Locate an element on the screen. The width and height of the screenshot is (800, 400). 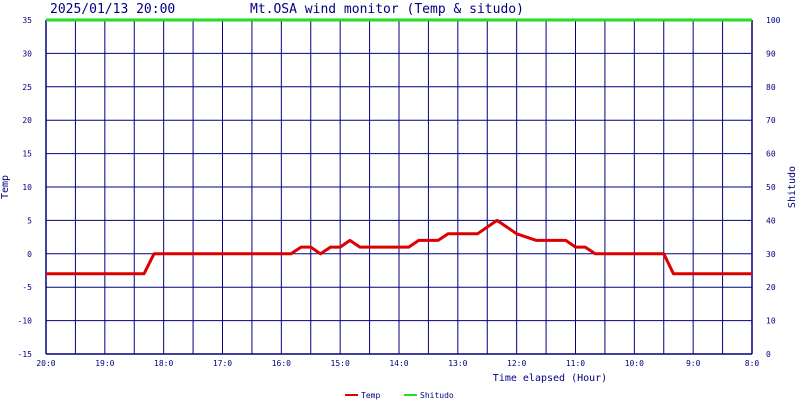
left-axis-label: Temp is located at coordinates (5, 187).